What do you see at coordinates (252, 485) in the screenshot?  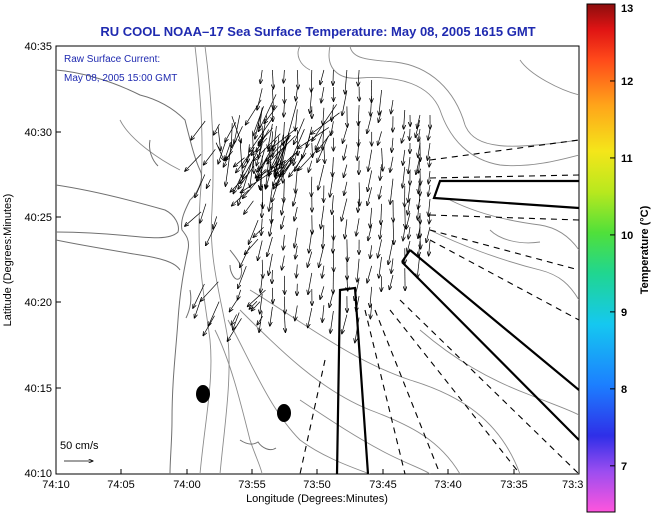 I see `x-tick-label: 73:55` at bounding box center [252, 485].